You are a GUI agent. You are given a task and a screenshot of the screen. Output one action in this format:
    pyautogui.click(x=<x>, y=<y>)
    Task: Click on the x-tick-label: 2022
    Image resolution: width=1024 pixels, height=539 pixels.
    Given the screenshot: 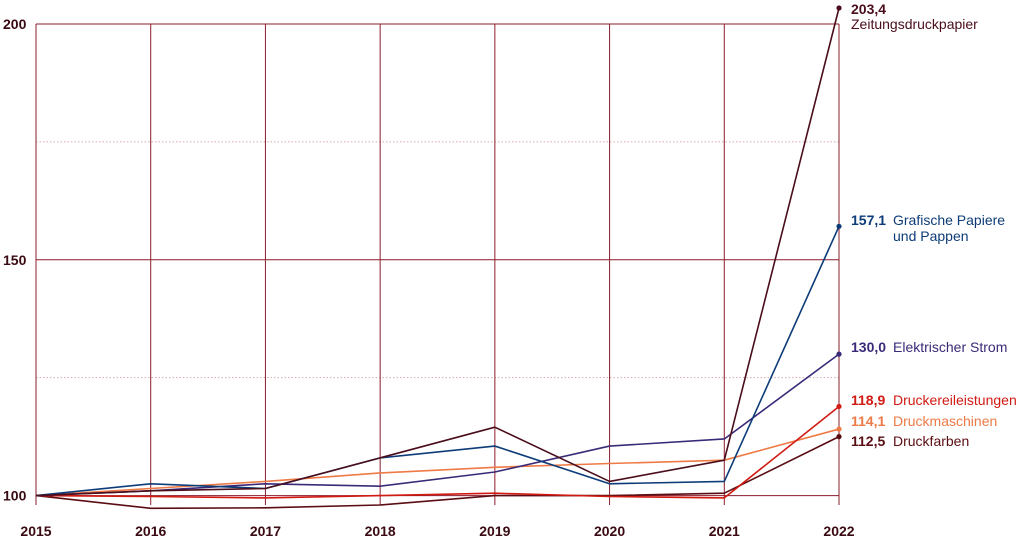 What is the action you would take?
    pyautogui.click(x=838, y=531)
    